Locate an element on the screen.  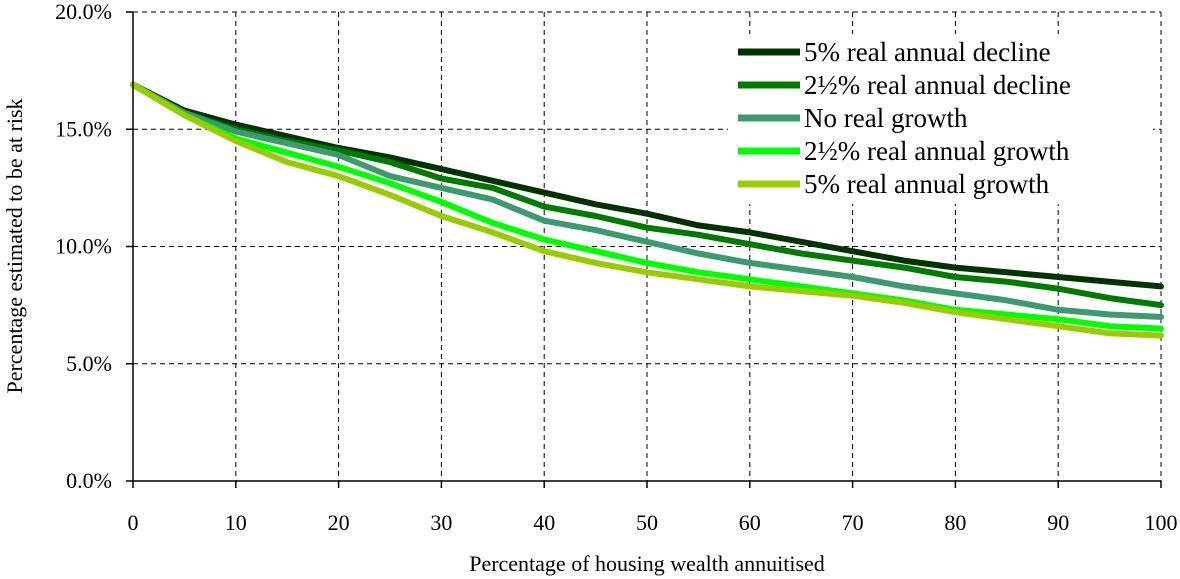
x-tick-label: 50 is located at coordinates (647, 522).